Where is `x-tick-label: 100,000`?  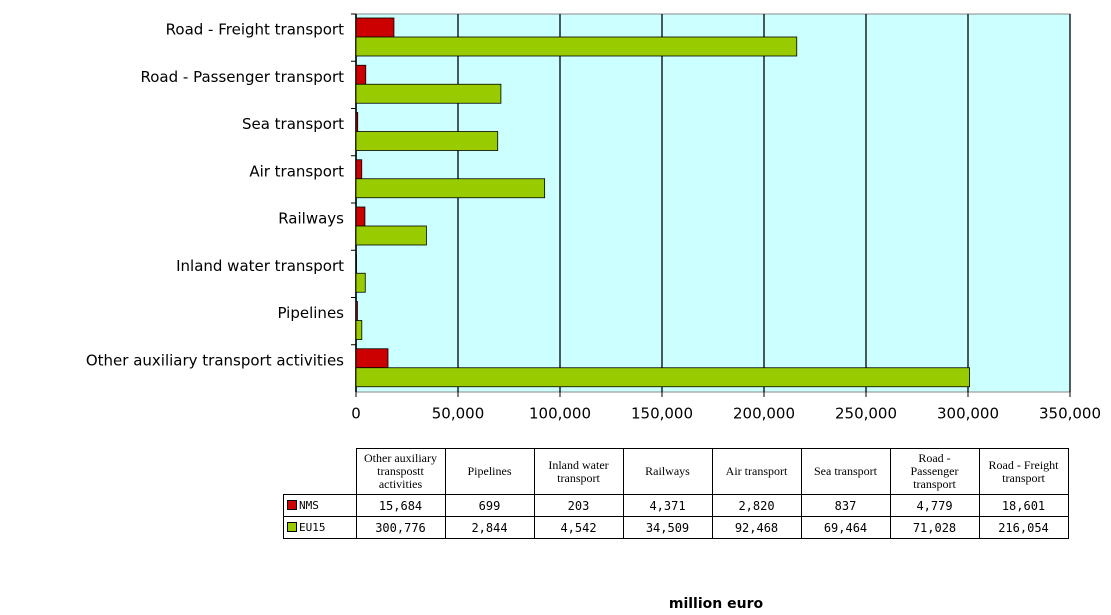 x-tick-label: 100,000 is located at coordinates (560, 414).